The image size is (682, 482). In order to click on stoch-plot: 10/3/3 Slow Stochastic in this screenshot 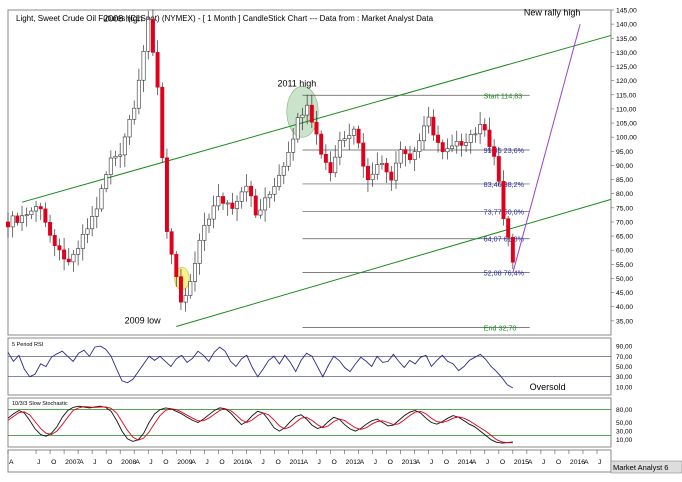, I will do `click(309, 422)`.